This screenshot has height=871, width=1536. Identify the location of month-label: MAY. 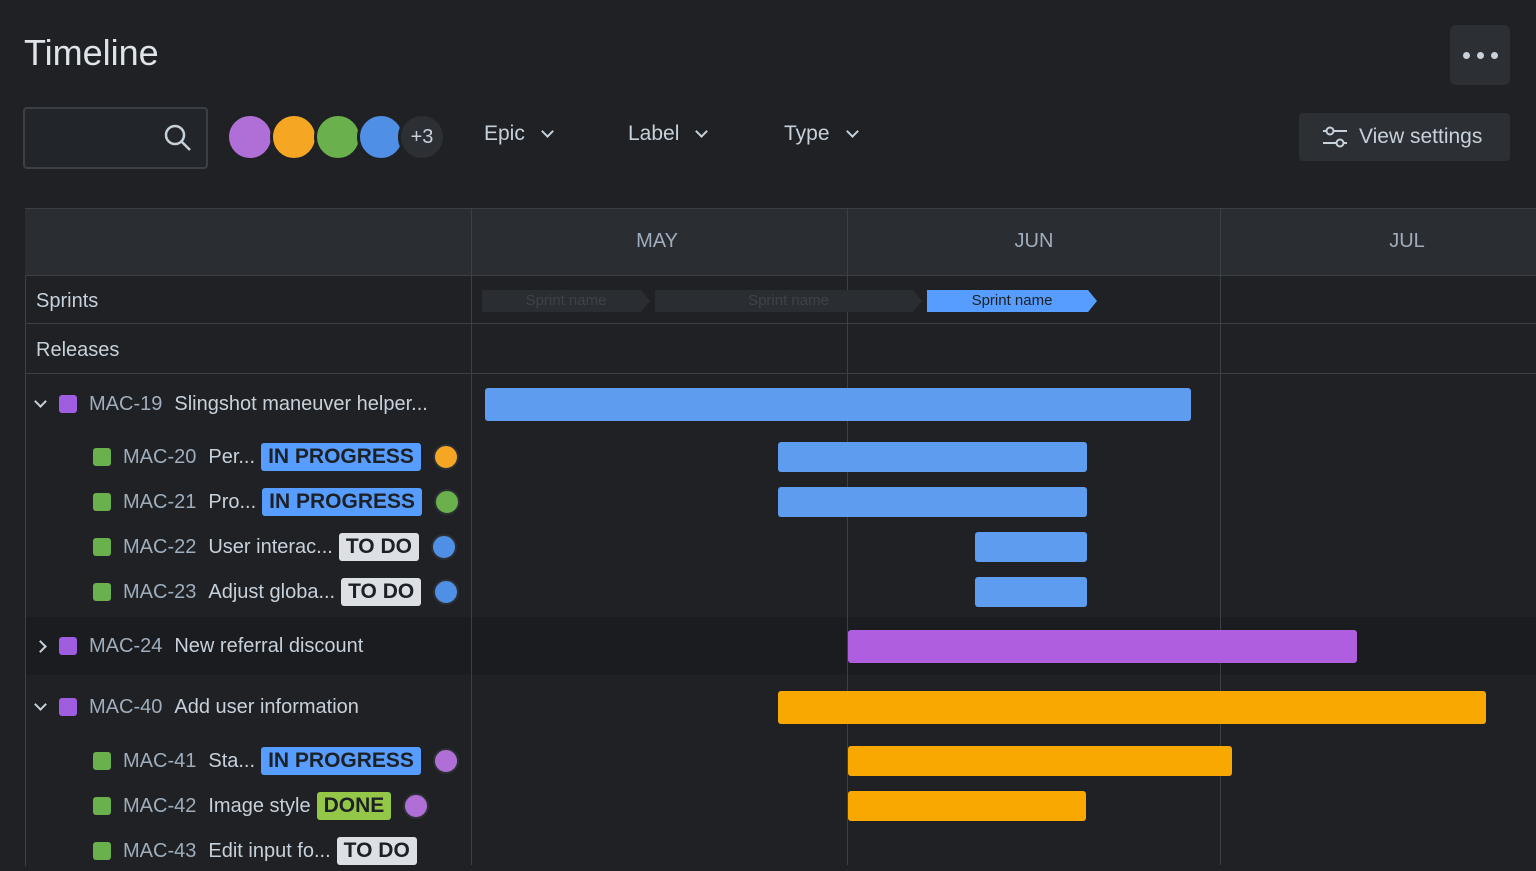
(657, 241).